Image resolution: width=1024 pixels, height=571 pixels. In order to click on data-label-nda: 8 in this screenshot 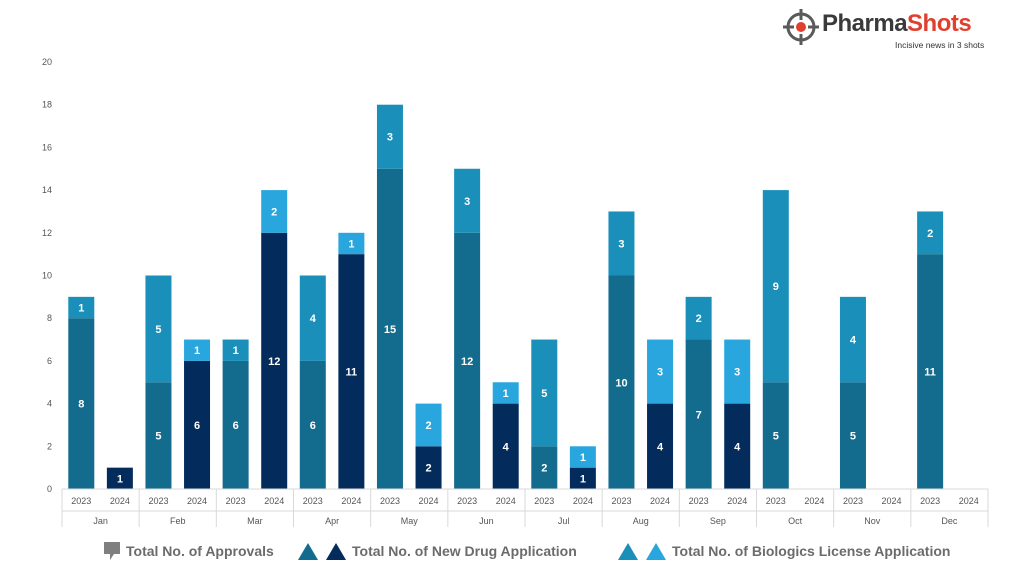, I will do `click(81, 405)`.